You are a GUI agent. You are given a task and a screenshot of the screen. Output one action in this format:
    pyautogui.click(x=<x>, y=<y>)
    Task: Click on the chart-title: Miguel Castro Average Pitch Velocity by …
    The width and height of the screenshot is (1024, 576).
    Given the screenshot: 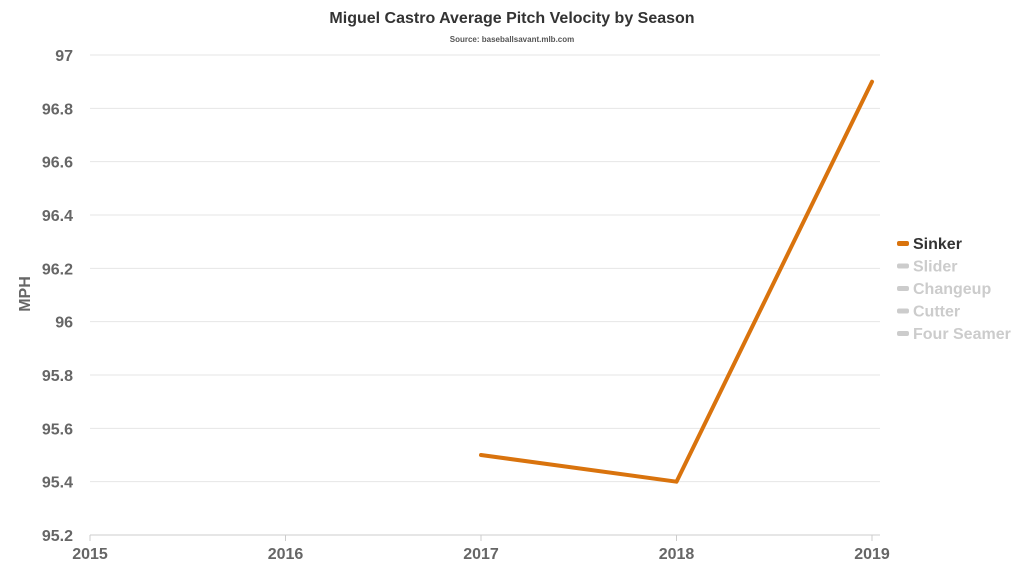 What is the action you would take?
    pyautogui.click(x=511, y=18)
    